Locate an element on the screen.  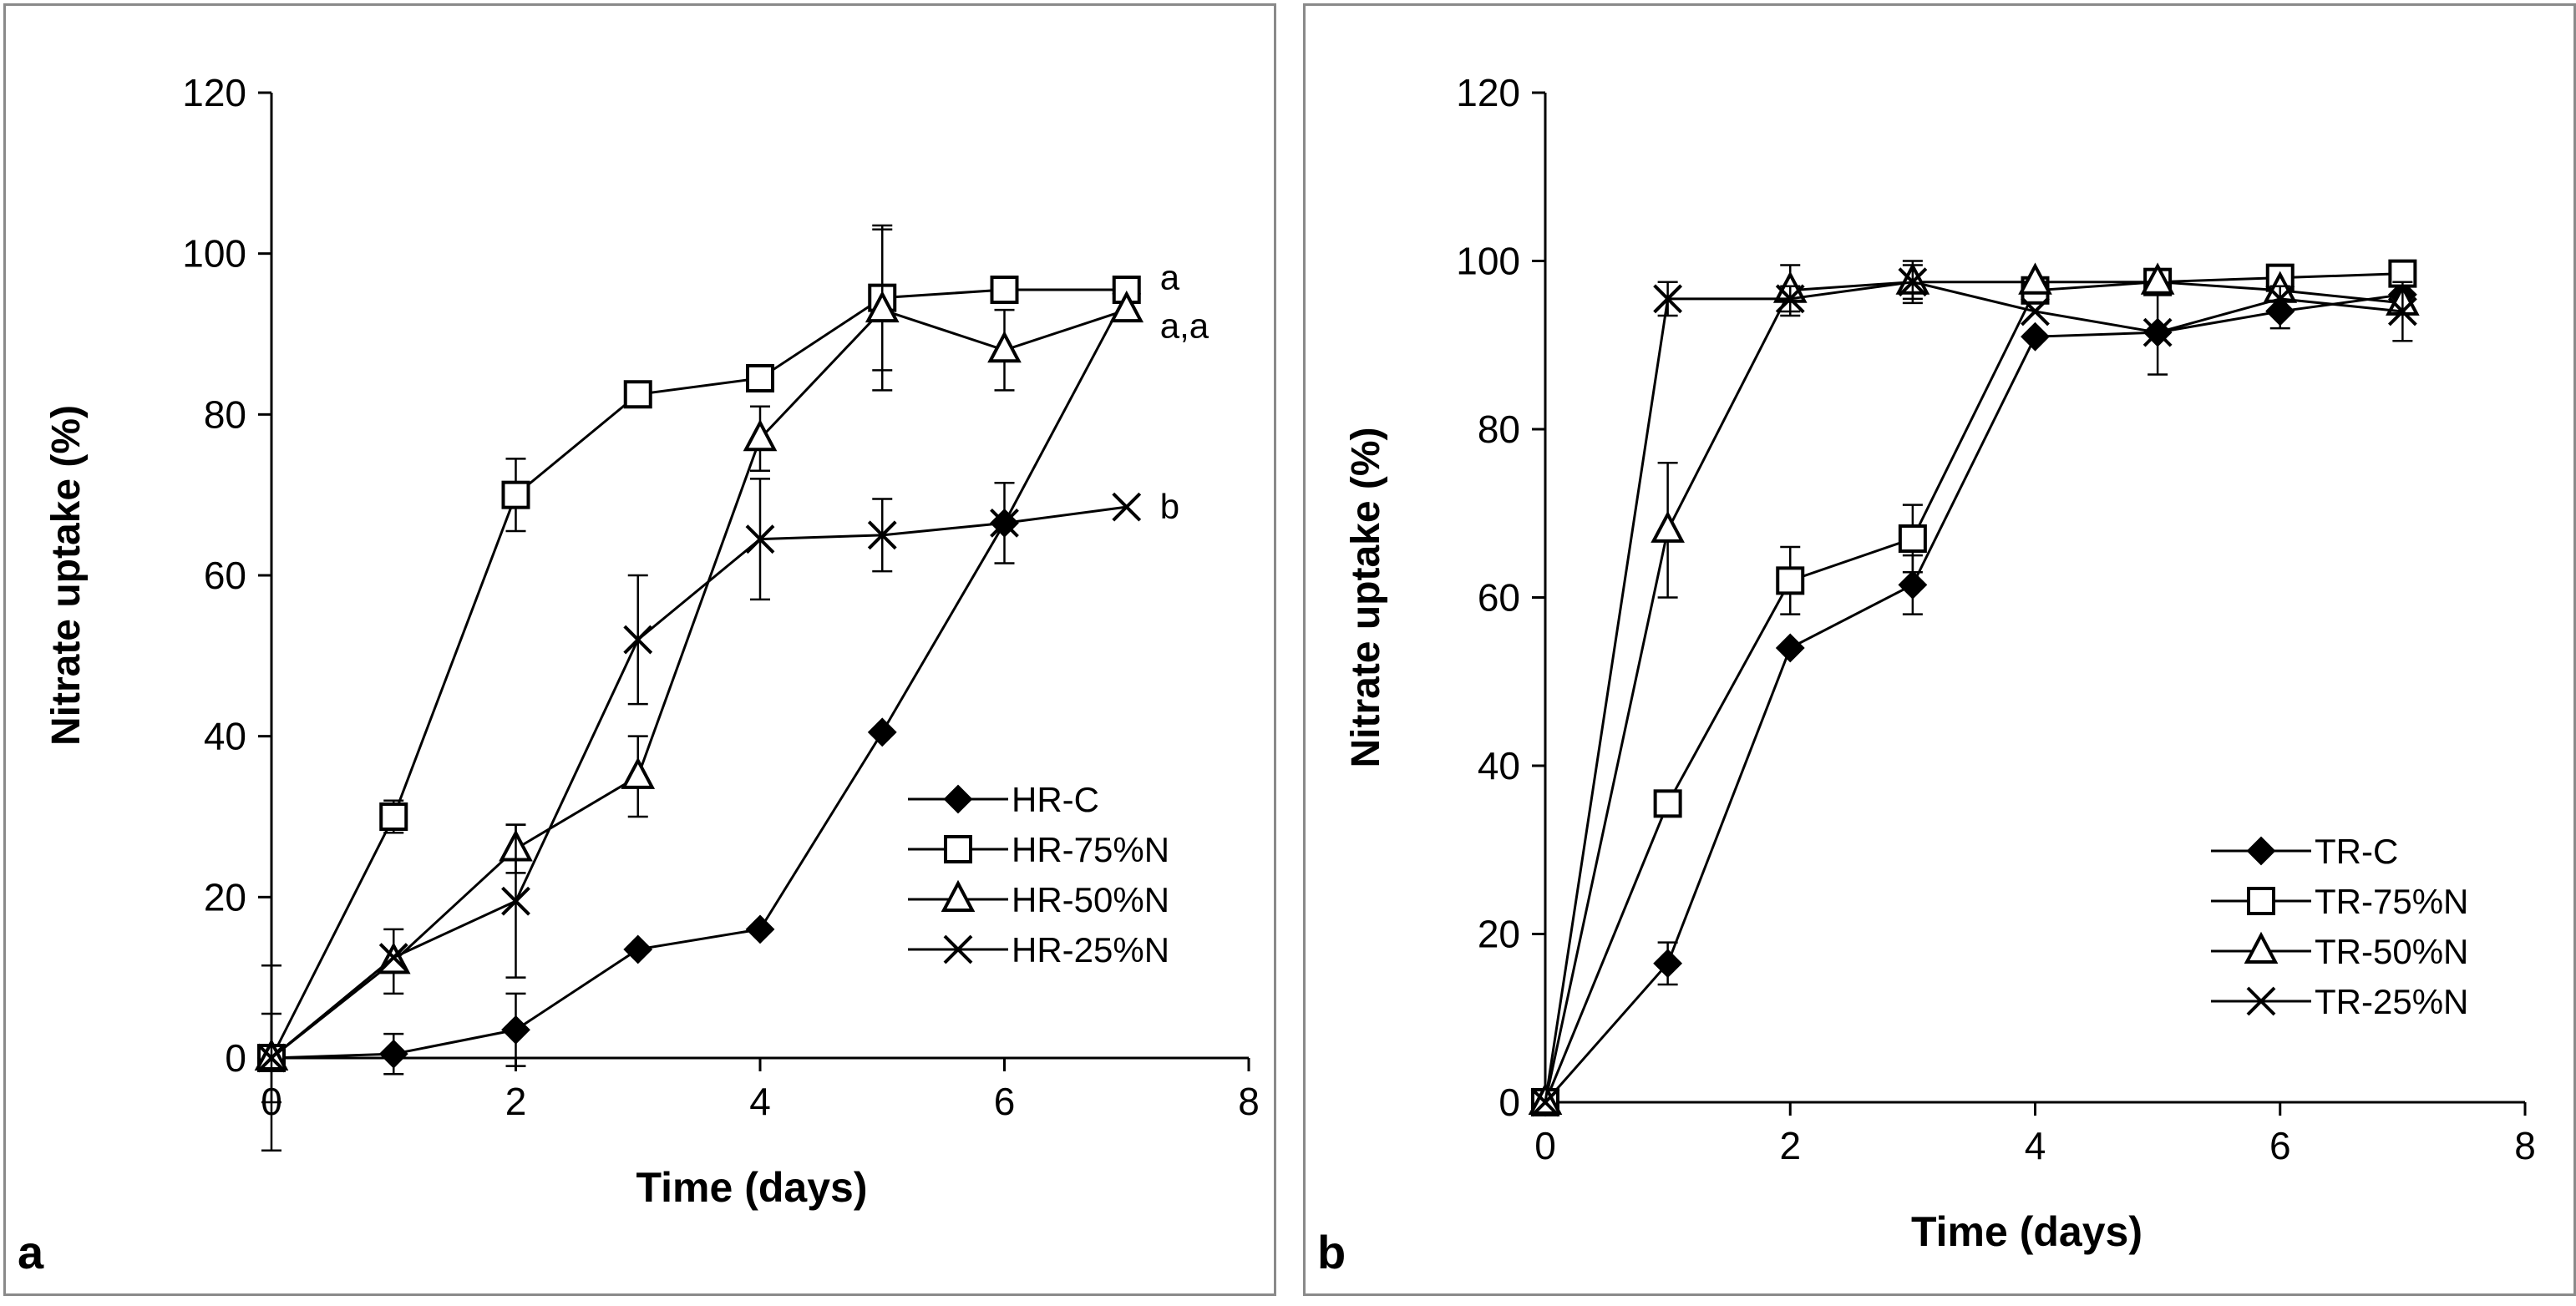
y-axis-title: Nitrate uptake (%) is located at coordinates (1366, 597).